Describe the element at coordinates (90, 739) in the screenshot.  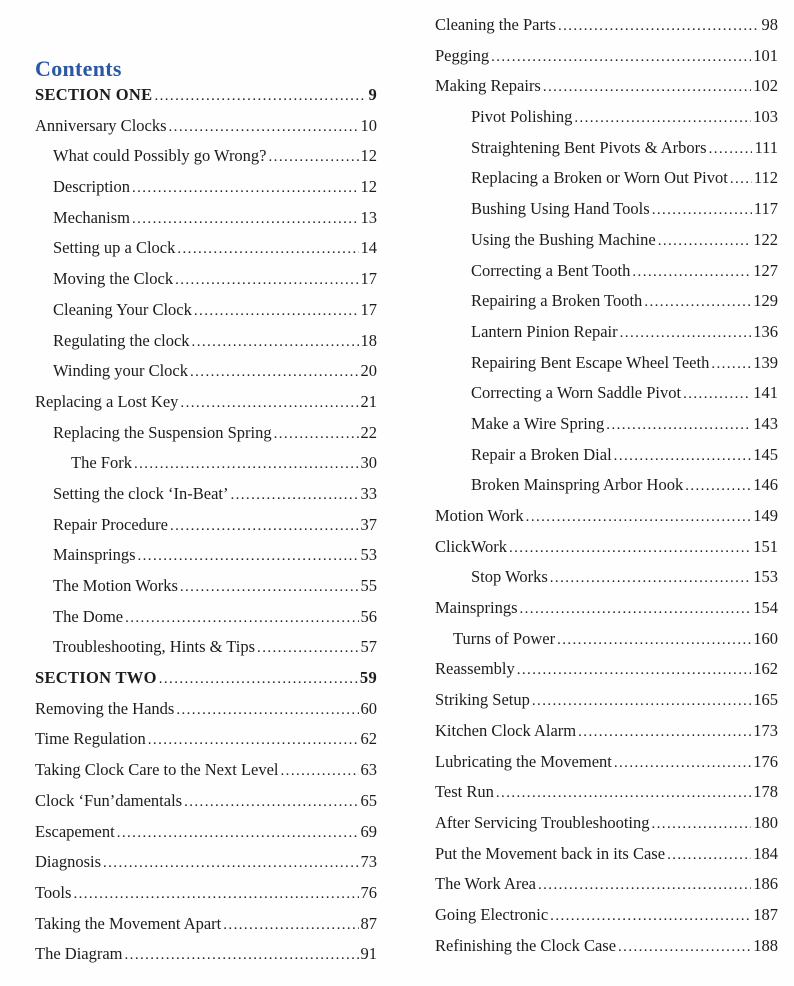
I see `toc-entry-label: Time Regulation` at that location.